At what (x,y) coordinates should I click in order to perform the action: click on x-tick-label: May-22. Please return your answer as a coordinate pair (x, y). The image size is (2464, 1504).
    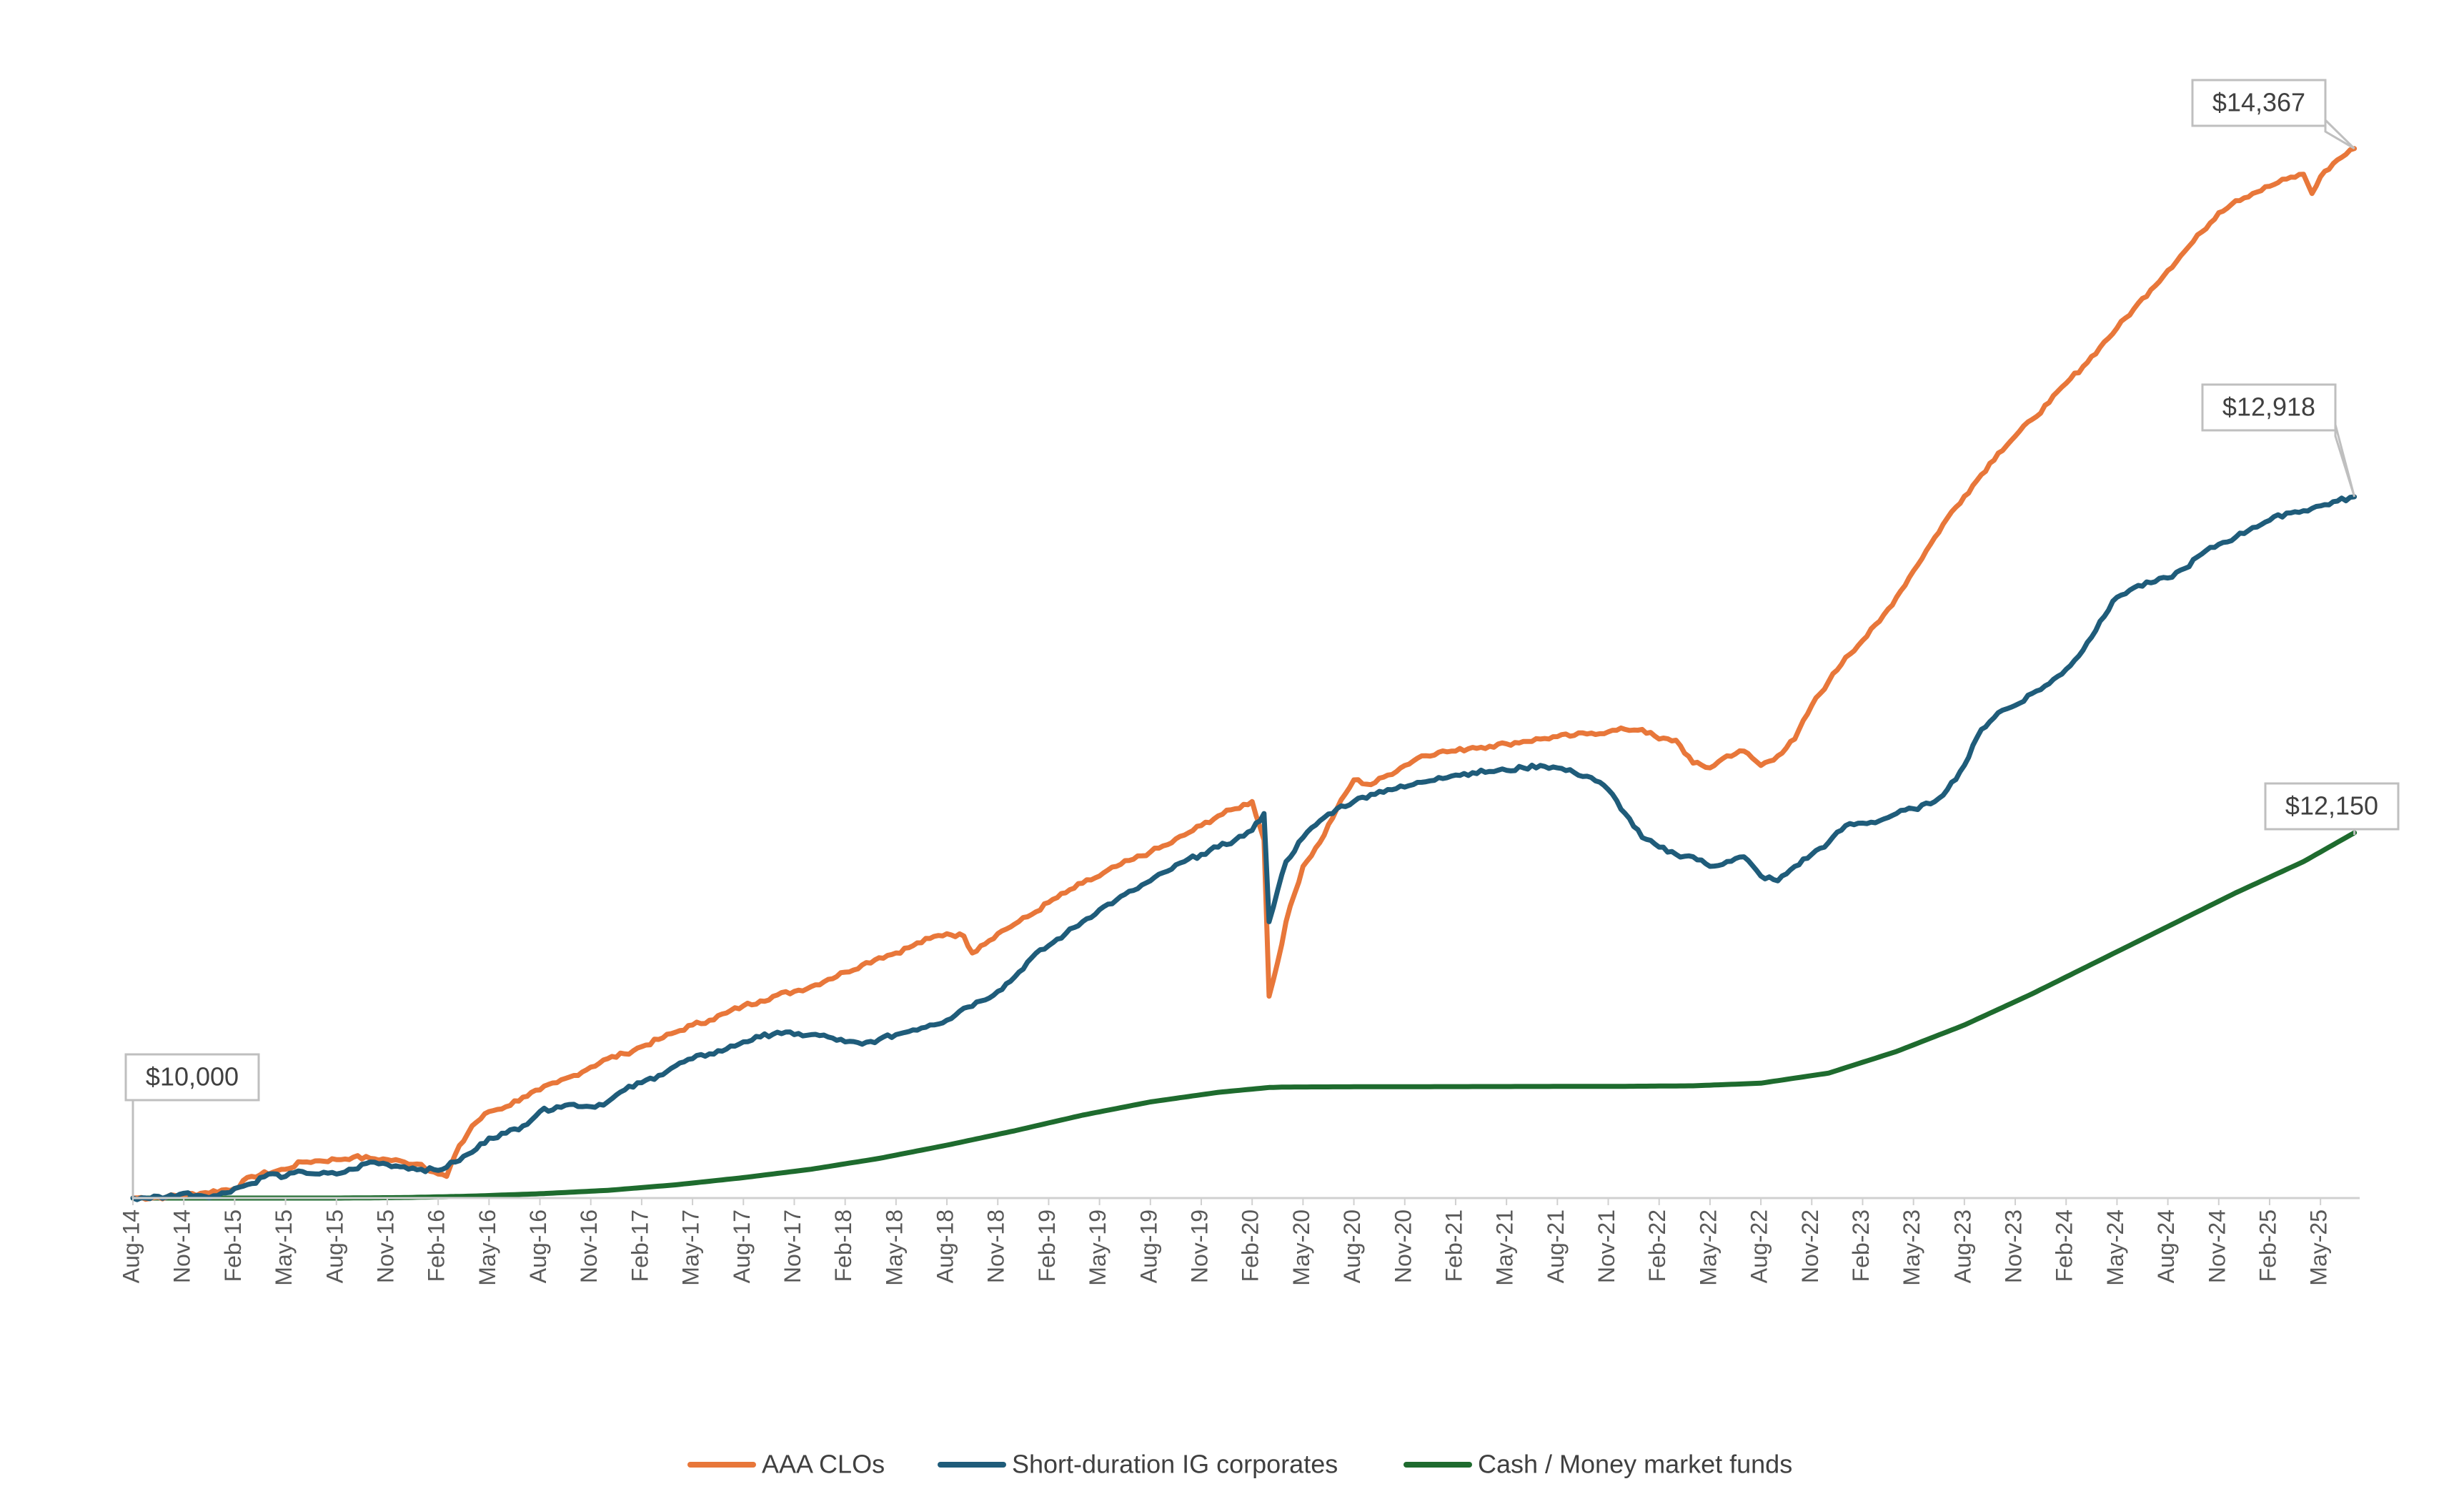
    Looking at the image, I should click on (1708, 1247).